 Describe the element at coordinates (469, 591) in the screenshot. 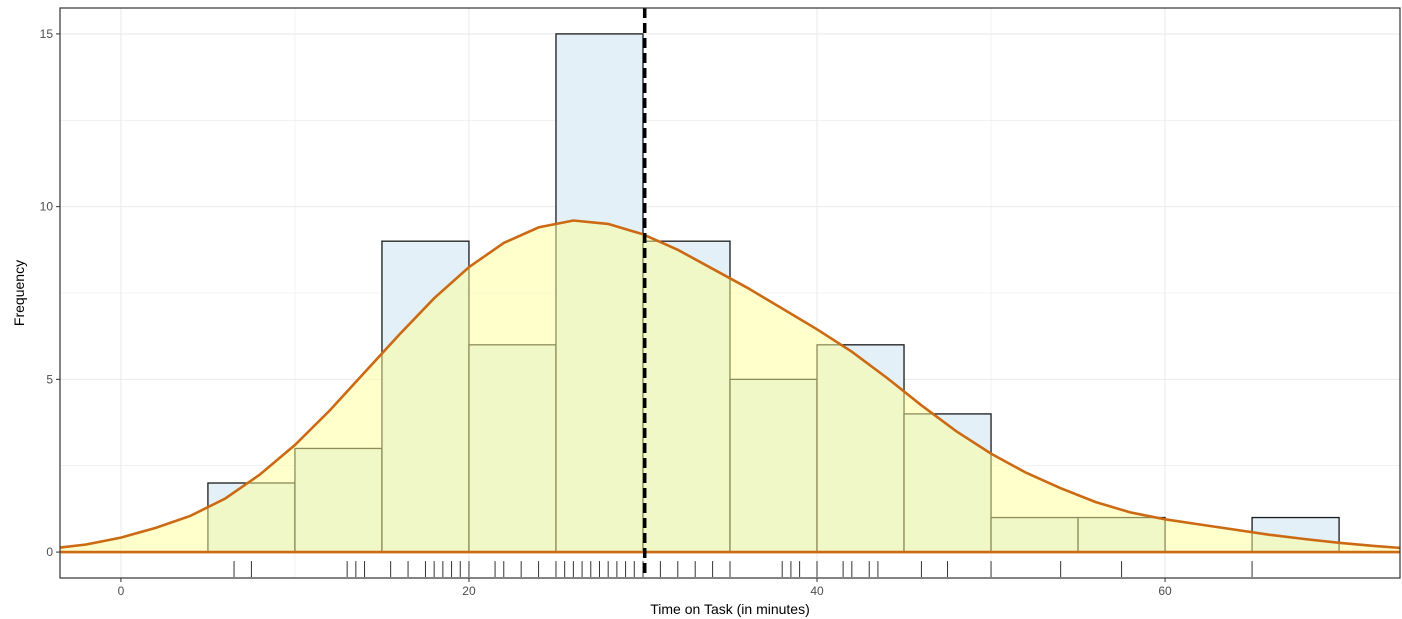

I see `x-tick-label: 20` at that location.